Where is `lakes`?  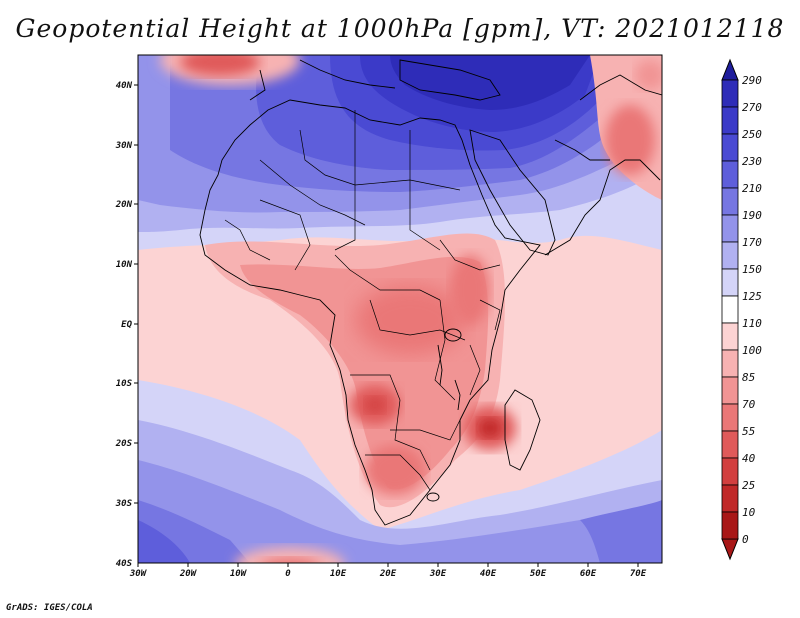 lakes is located at coordinates (444, 415).